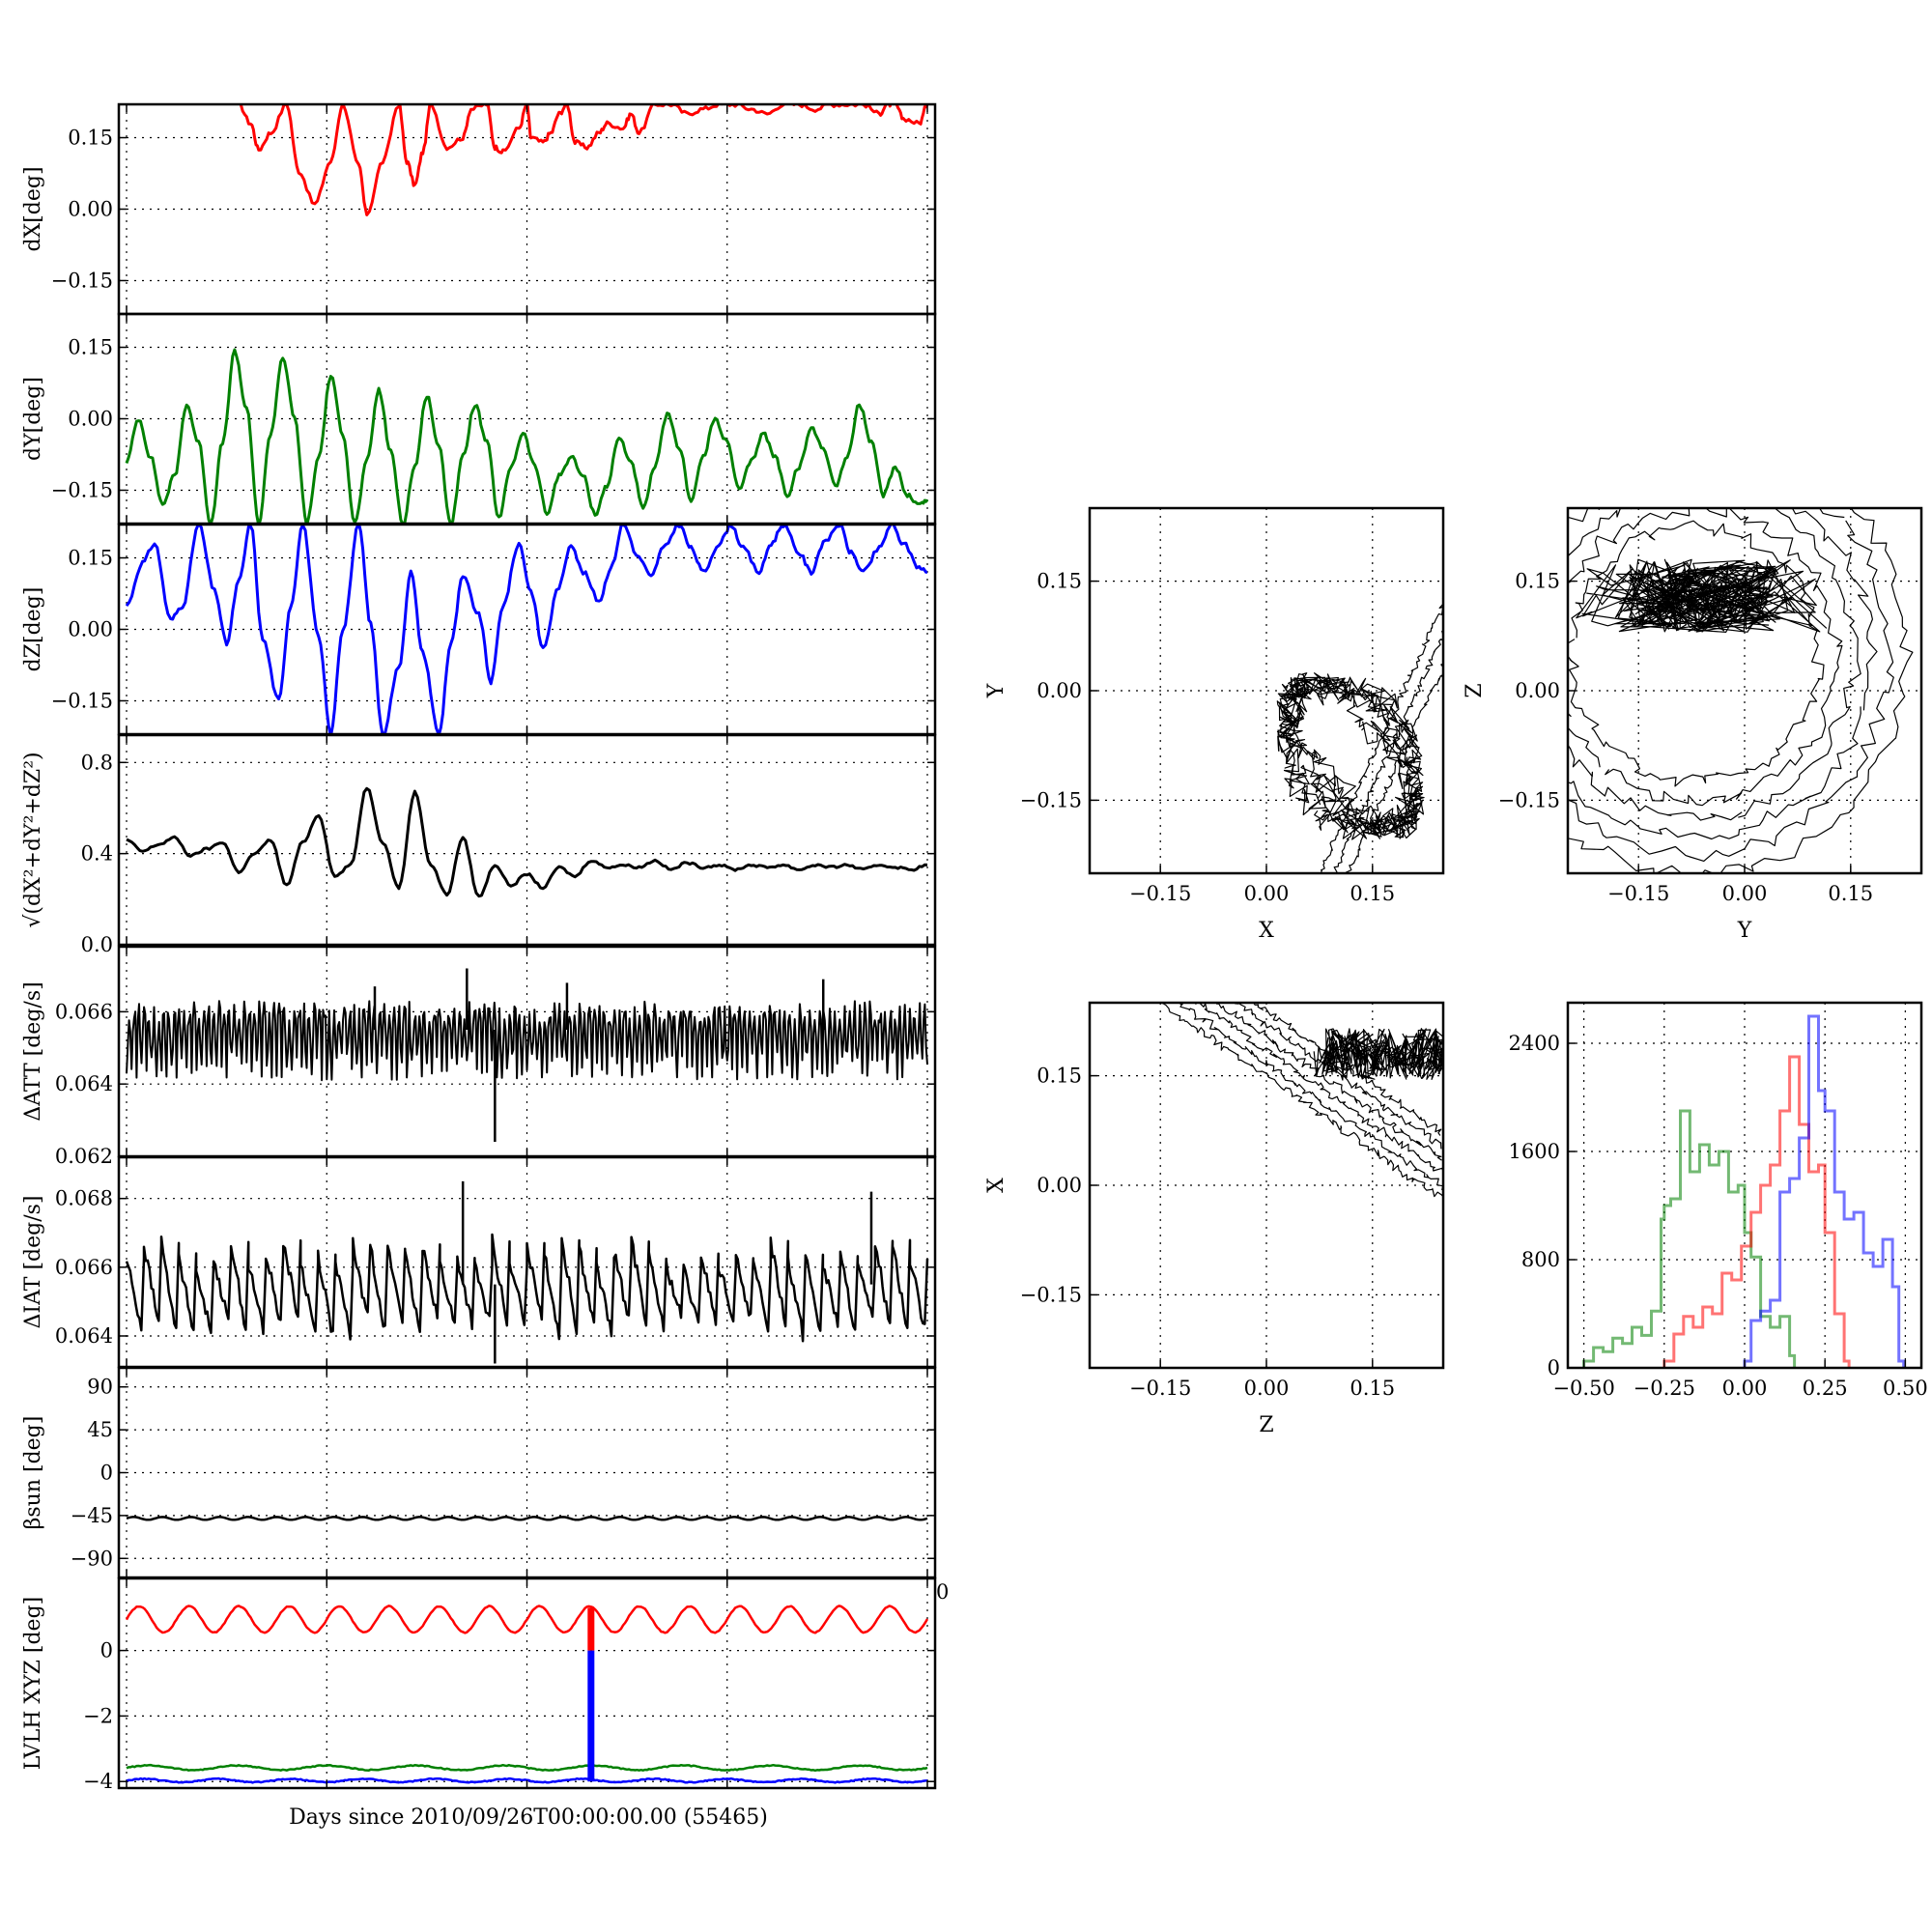  Describe the element at coordinates (1554, 1367) in the screenshot. I see `hist-ytick-label-0: 0` at that location.